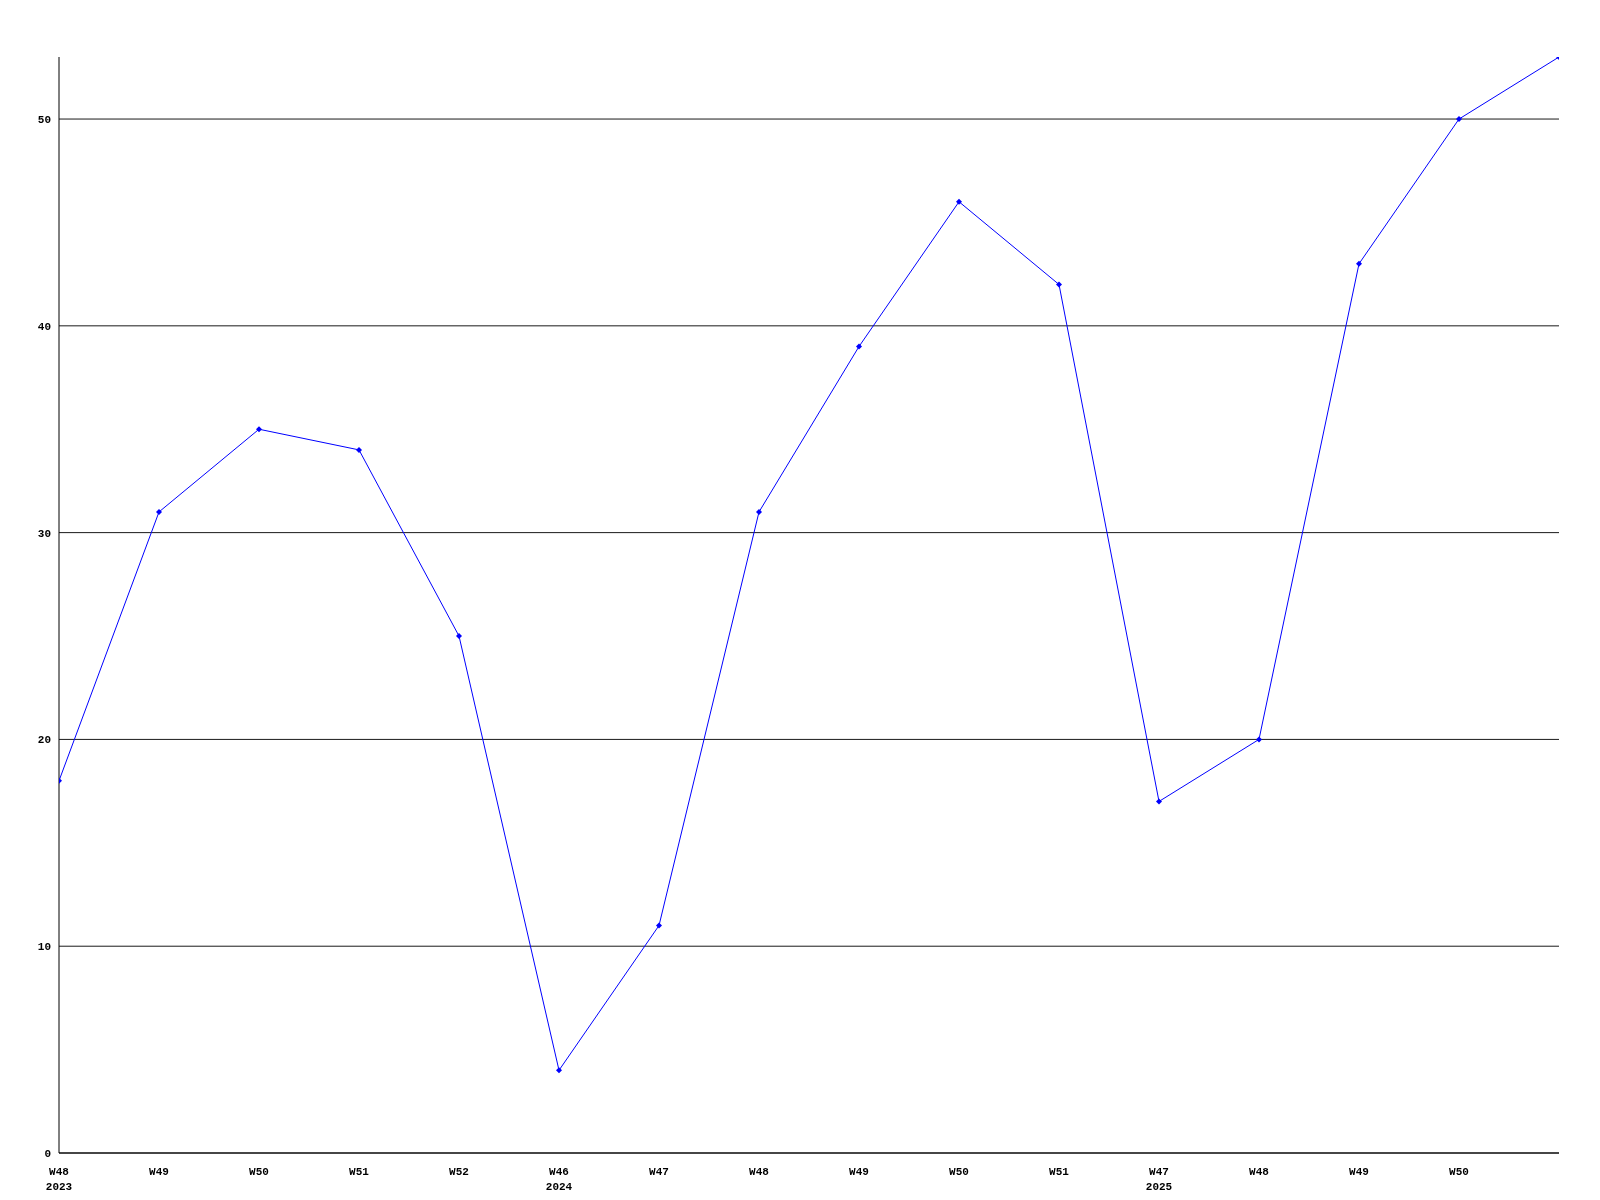 The image size is (1600, 1200). I want to click on x-tick-label: W47 2025, so click(1159, 1179).